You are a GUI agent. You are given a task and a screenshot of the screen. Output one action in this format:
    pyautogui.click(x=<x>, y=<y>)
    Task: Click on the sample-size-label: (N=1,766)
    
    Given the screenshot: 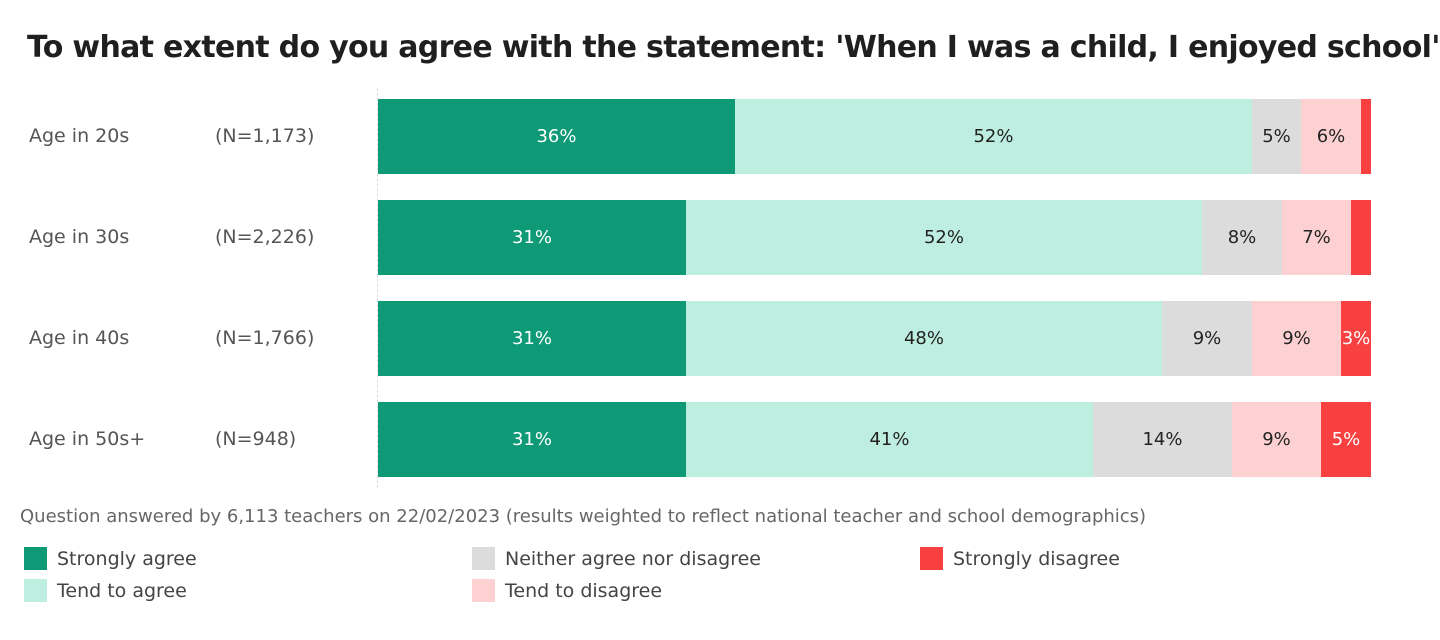 What is the action you would take?
    pyautogui.click(x=265, y=338)
    